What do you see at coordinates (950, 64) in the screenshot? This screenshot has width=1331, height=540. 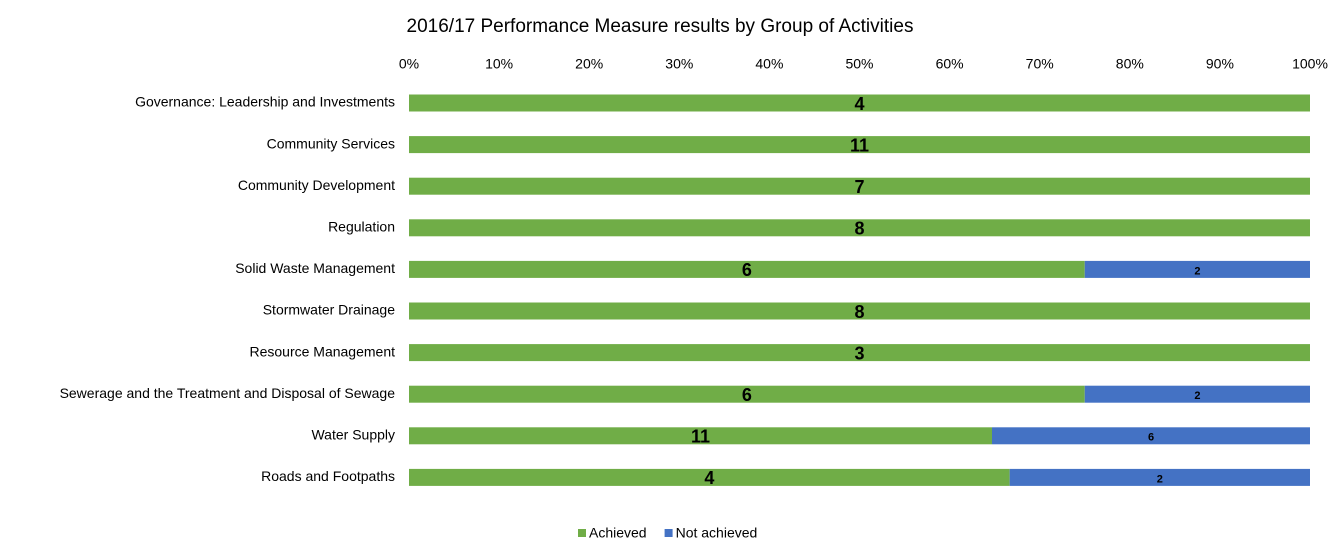 I see `x-tick-label: 60%` at bounding box center [950, 64].